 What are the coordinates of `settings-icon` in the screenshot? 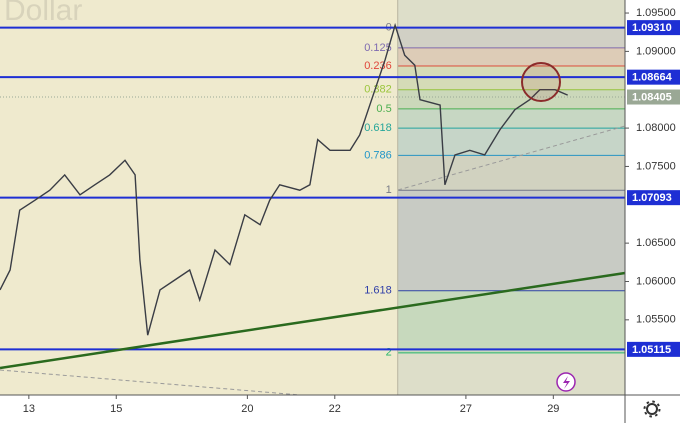 It's located at (652, 409).